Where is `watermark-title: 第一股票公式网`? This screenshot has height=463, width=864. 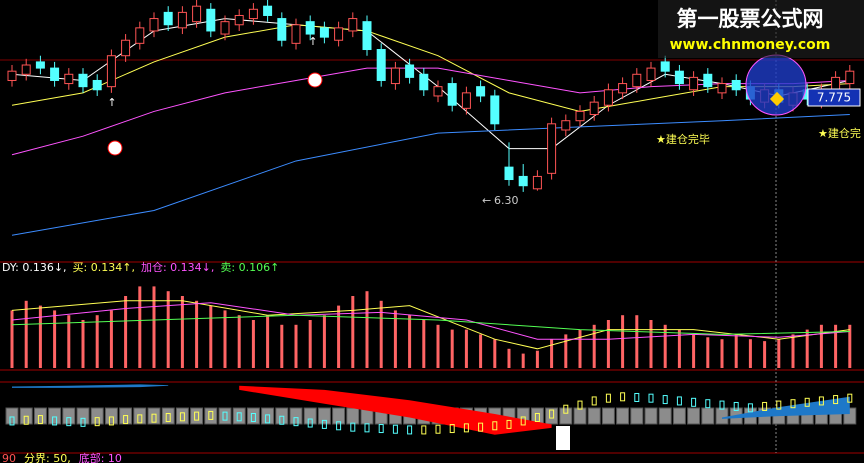 watermark-title: 第一股票公式网 is located at coordinates (750, 19).